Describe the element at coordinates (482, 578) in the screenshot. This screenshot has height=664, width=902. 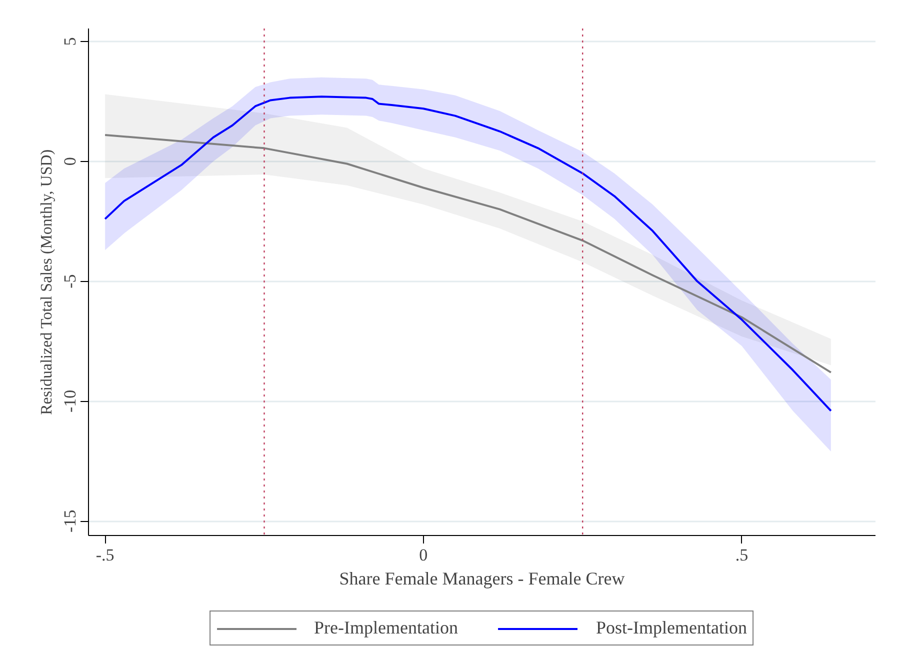
I see `x-axis-title: Share Female Managers - Female Crew` at that location.